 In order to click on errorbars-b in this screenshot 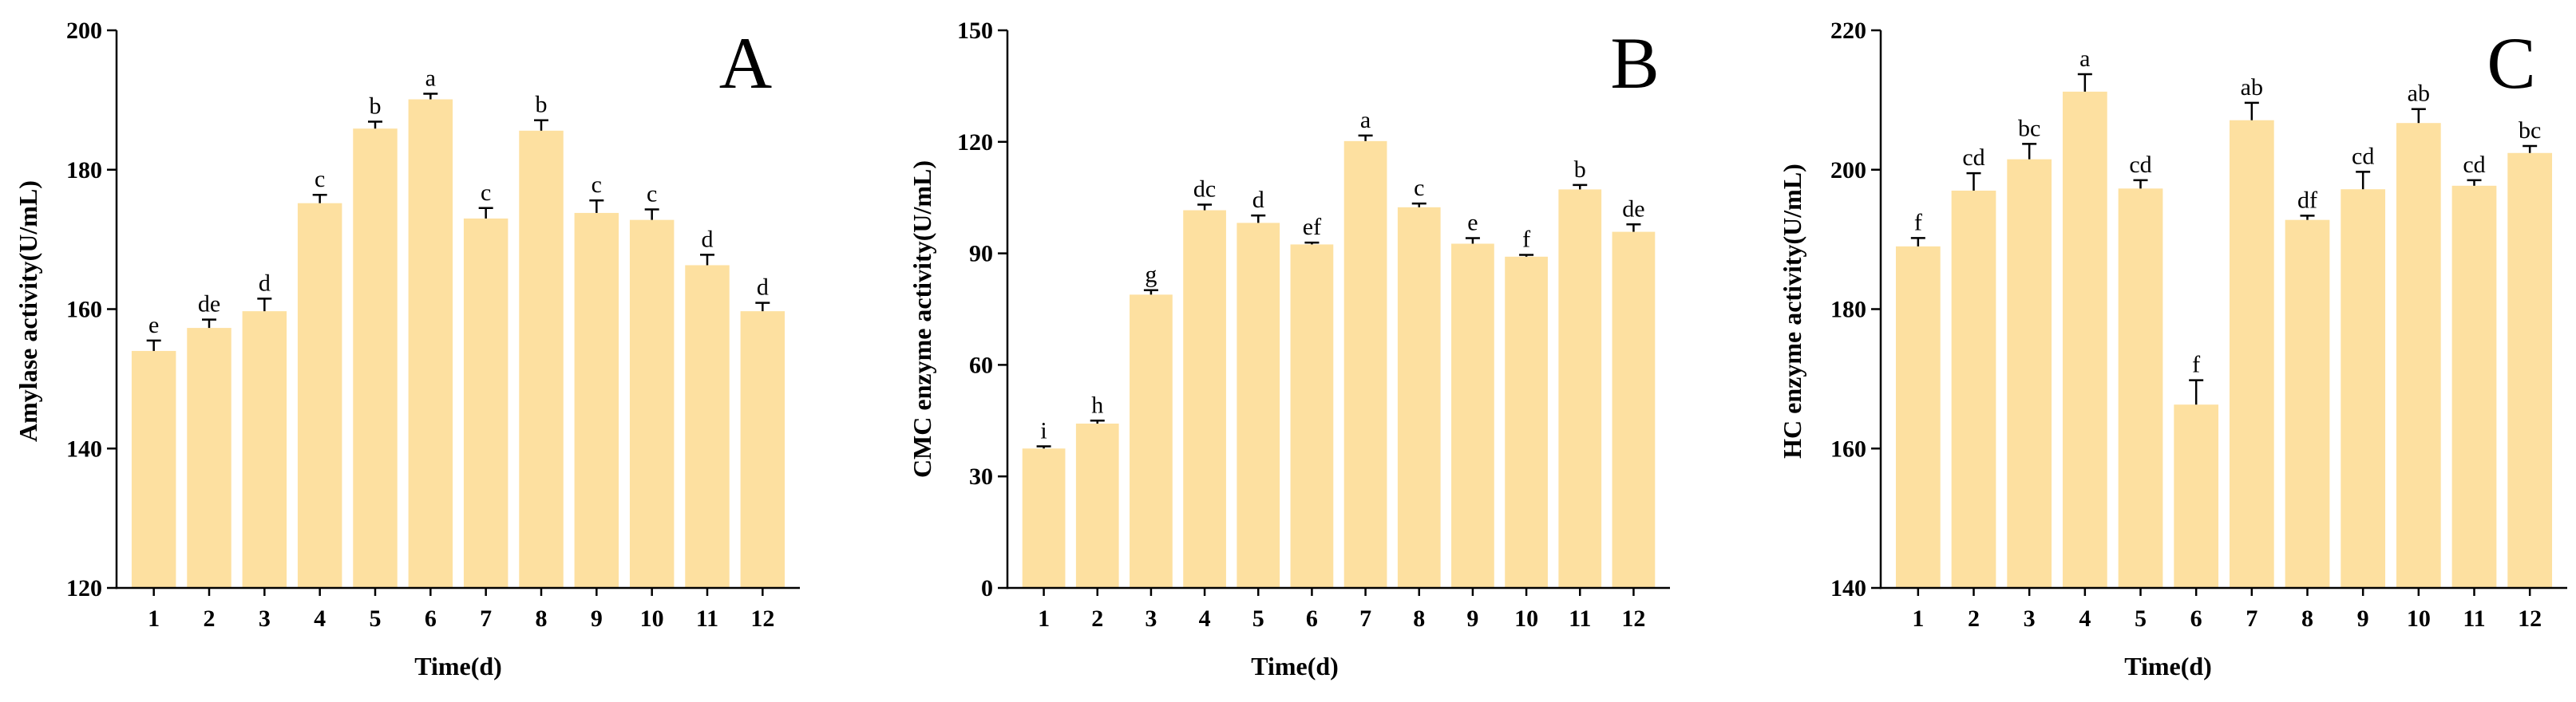, I will do `click(1339, 291)`.